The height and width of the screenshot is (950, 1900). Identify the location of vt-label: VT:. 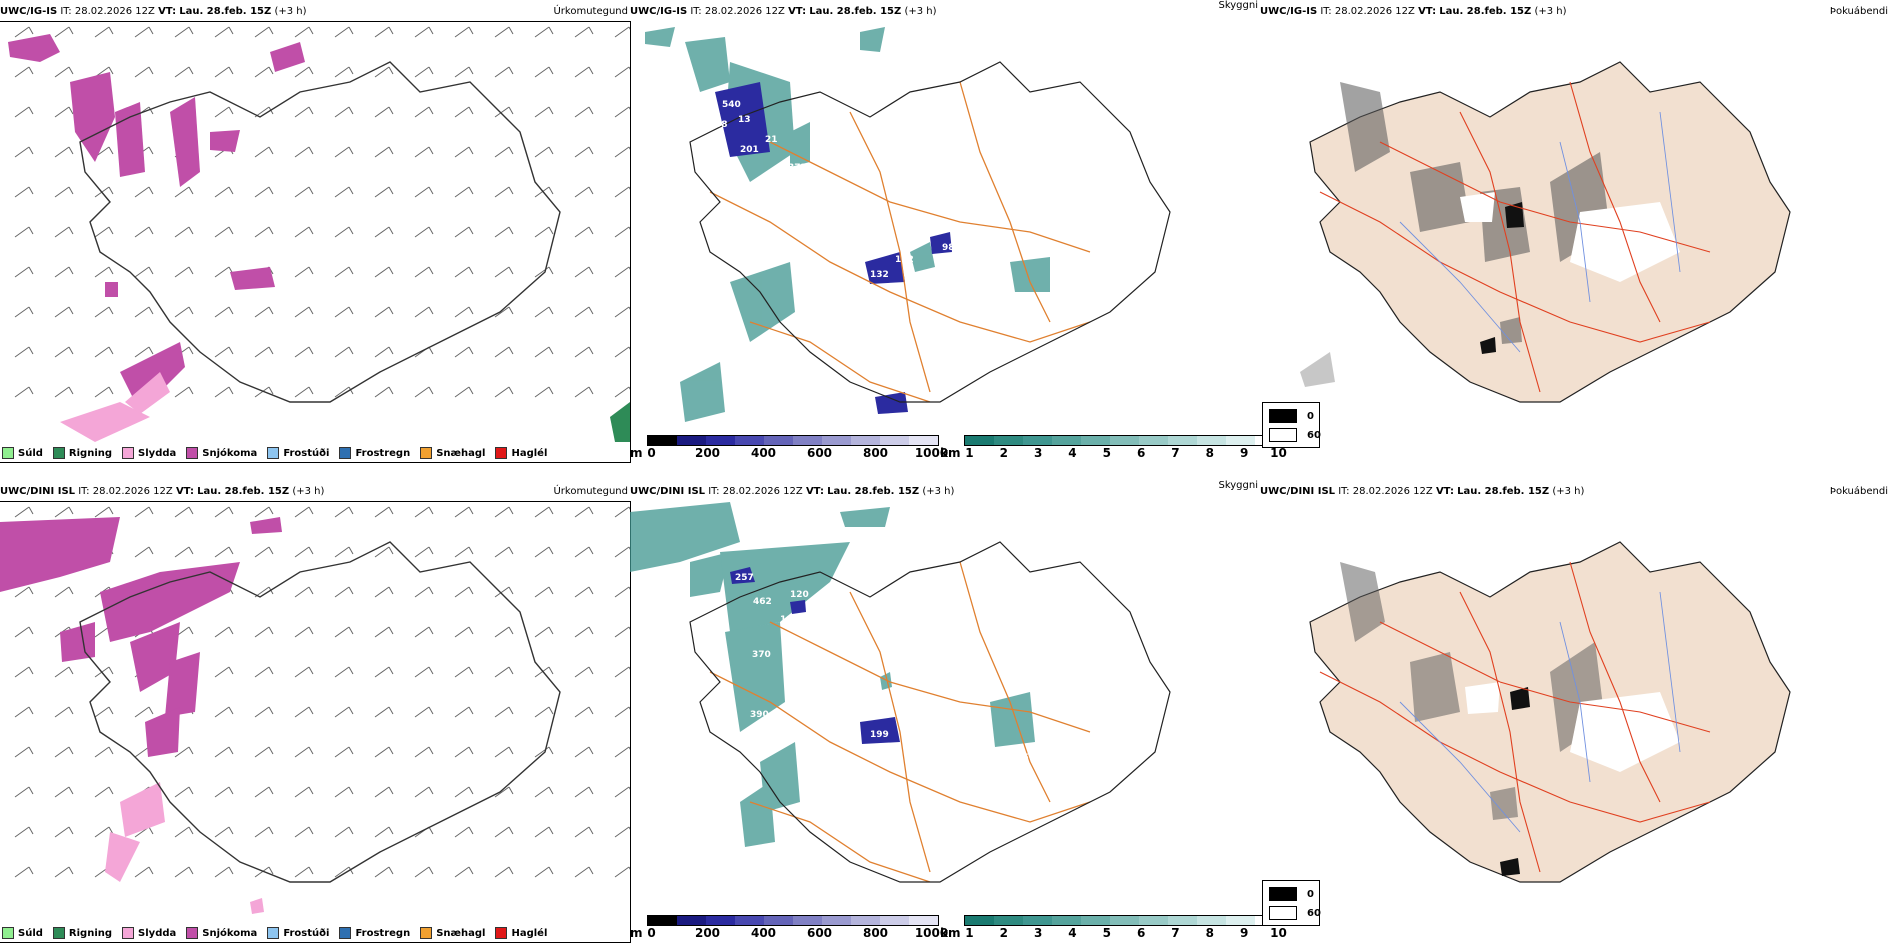
(1444, 491).